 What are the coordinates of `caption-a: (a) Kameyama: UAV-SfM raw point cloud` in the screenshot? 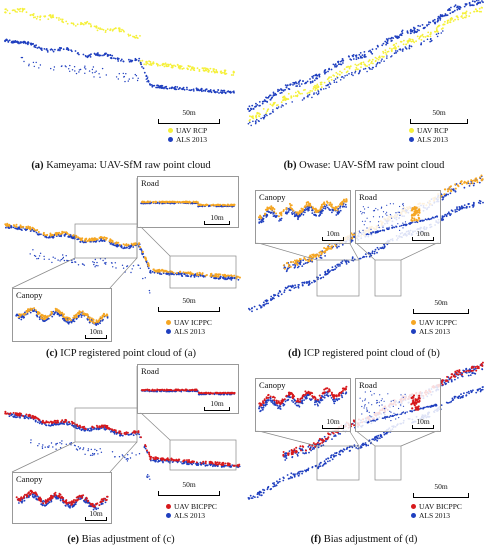 It's located at (121, 165).